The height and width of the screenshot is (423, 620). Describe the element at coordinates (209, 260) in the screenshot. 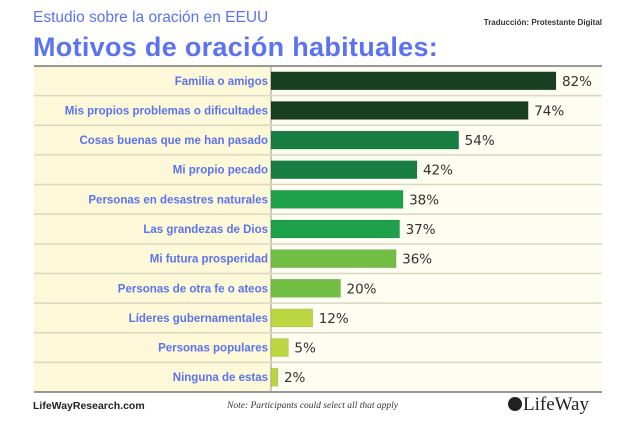

I see `category-label: Mi futura prosperidad` at that location.